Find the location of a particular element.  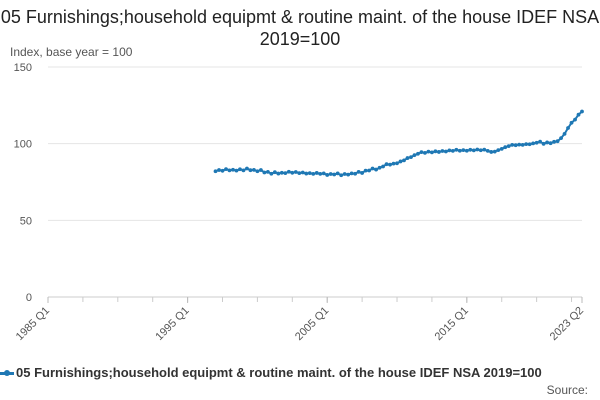

data-point-2009-q3 is located at coordinates (390, 164).